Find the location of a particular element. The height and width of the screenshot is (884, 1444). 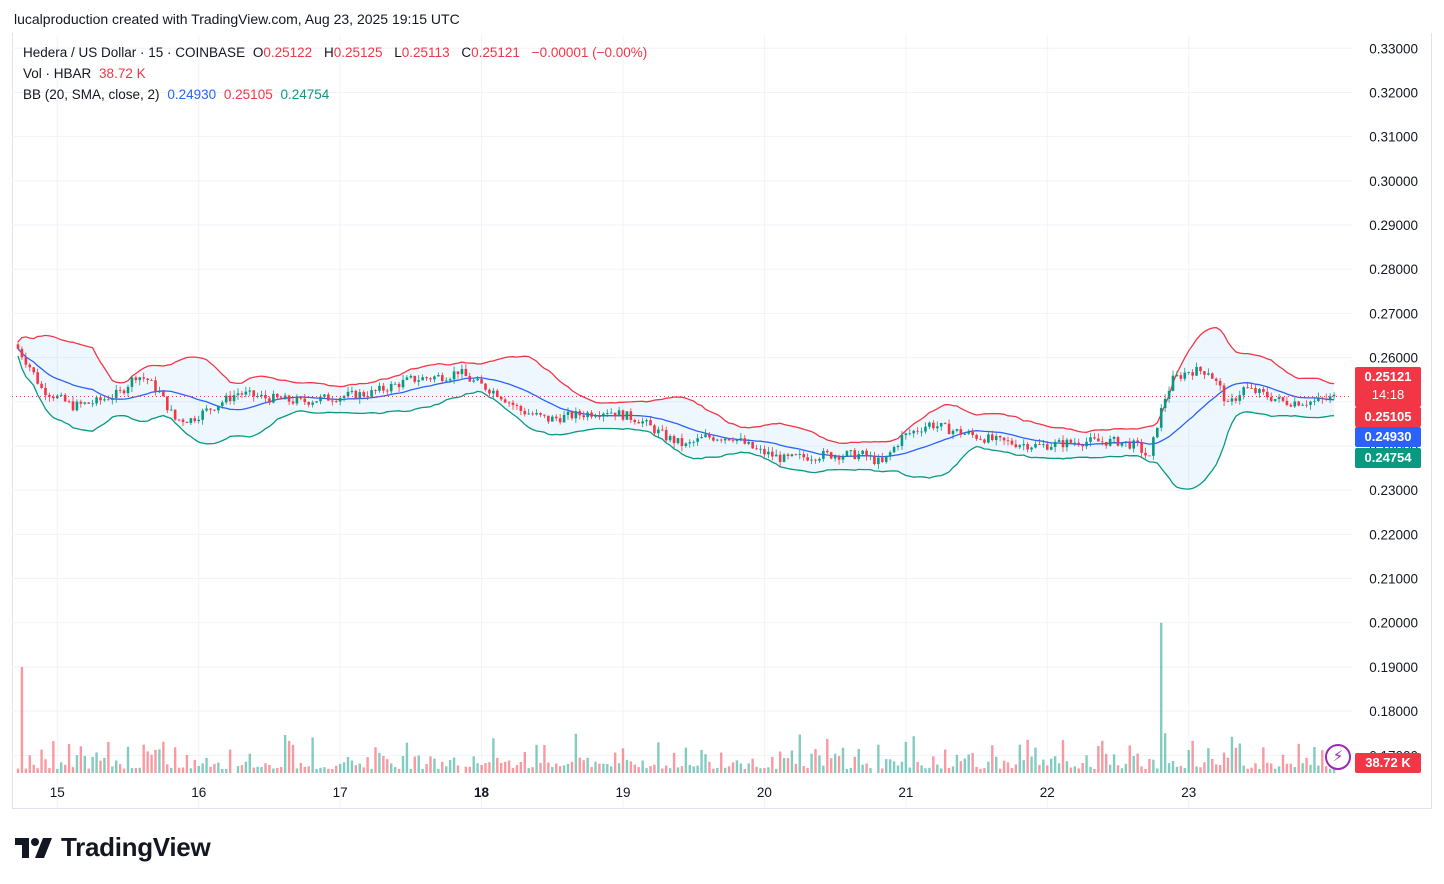

x-tick-label: 15 is located at coordinates (57, 792).